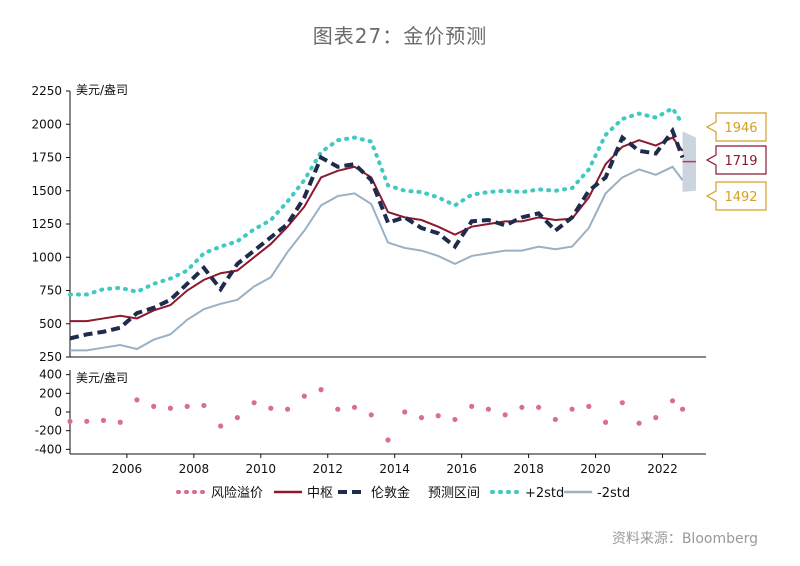  What do you see at coordinates (48, 431) in the screenshot?
I see `bottom-y-tick-label: -200` at bounding box center [48, 431].